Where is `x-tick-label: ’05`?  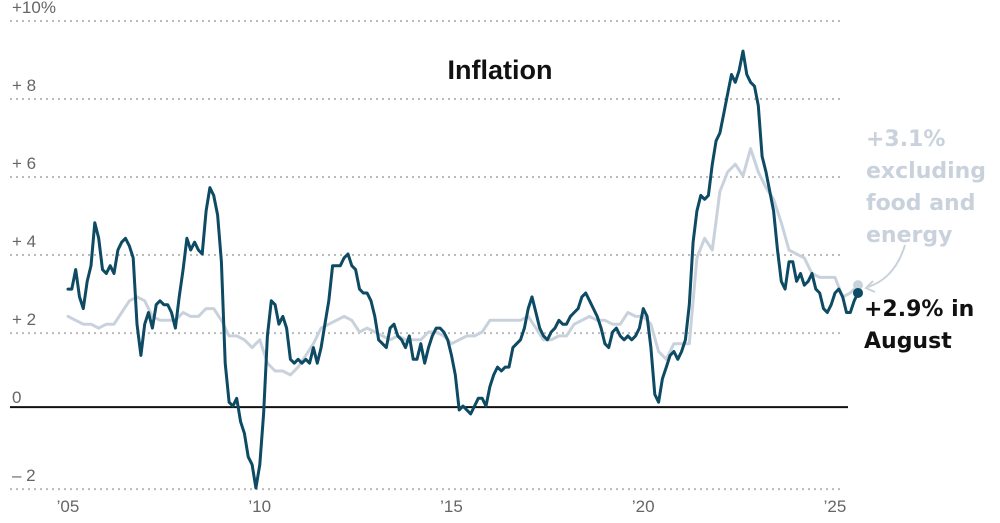
x-tick-label: ’05 is located at coordinates (68, 506).